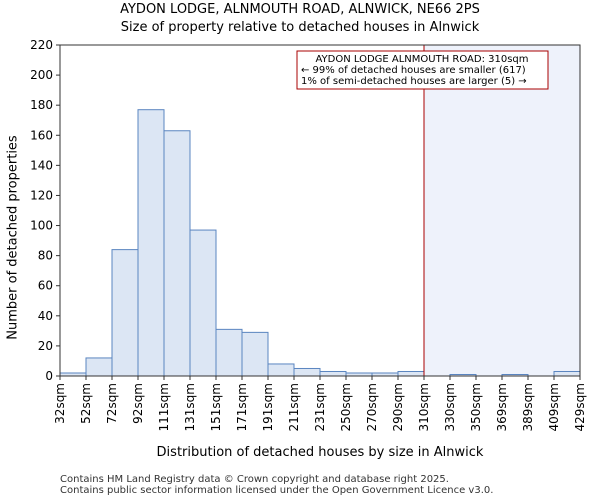 Image resolution: width=600 pixels, height=500 pixels. I want to click on x-tick-label: 111sqm, so click(164, 407).